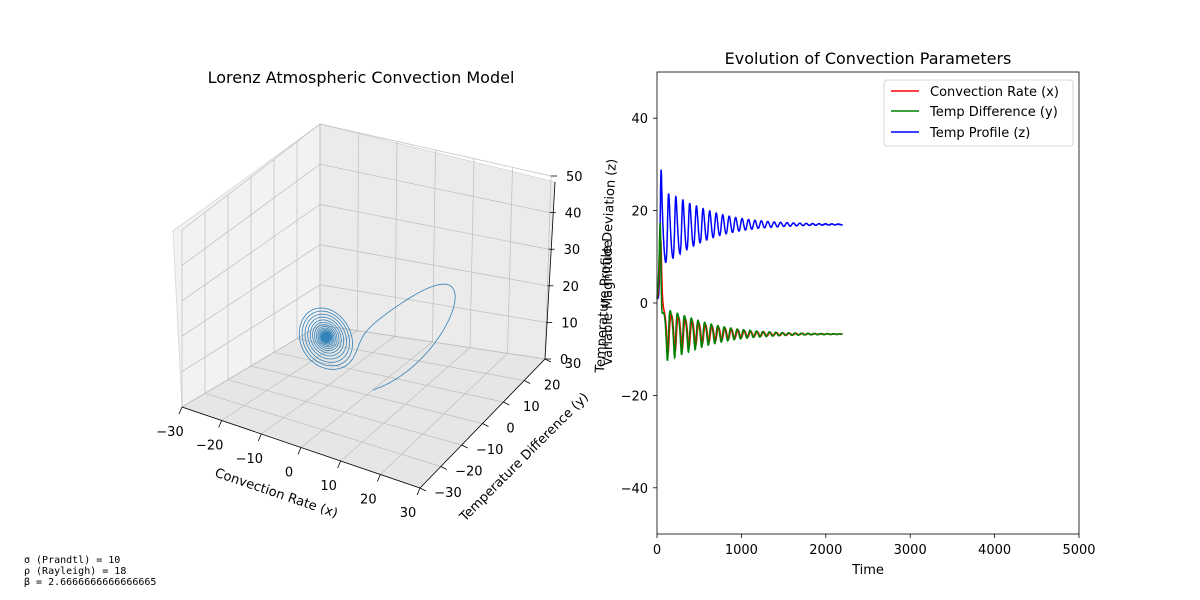 The image size is (1200, 600). I want to click on z-tick-label: 20, so click(570, 287).